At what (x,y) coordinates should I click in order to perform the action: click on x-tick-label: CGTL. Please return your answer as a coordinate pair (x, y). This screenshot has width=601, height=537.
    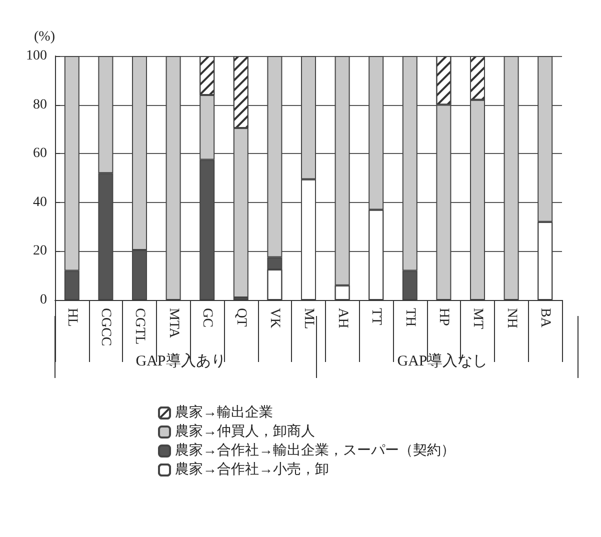
    Looking at the image, I should click on (139, 326).